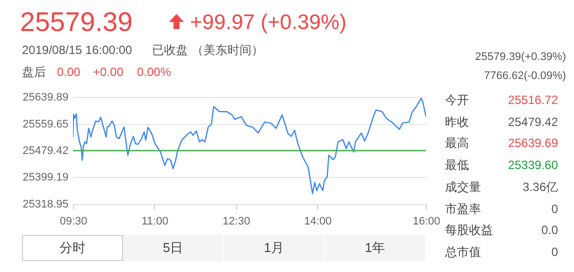  Describe the element at coordinates (77, 50) in the screenshot. I see `text: 2019/08/15 16:00:00` at that location.